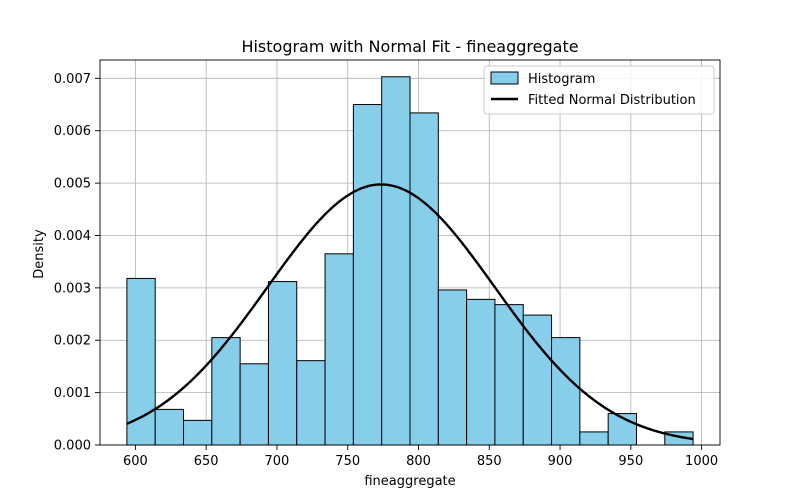 The width and height of the screenshot is (800, 504). Describe the element at coordinates (39, 254) in the screenshot. I see `y-axis-label: Density` at that location.